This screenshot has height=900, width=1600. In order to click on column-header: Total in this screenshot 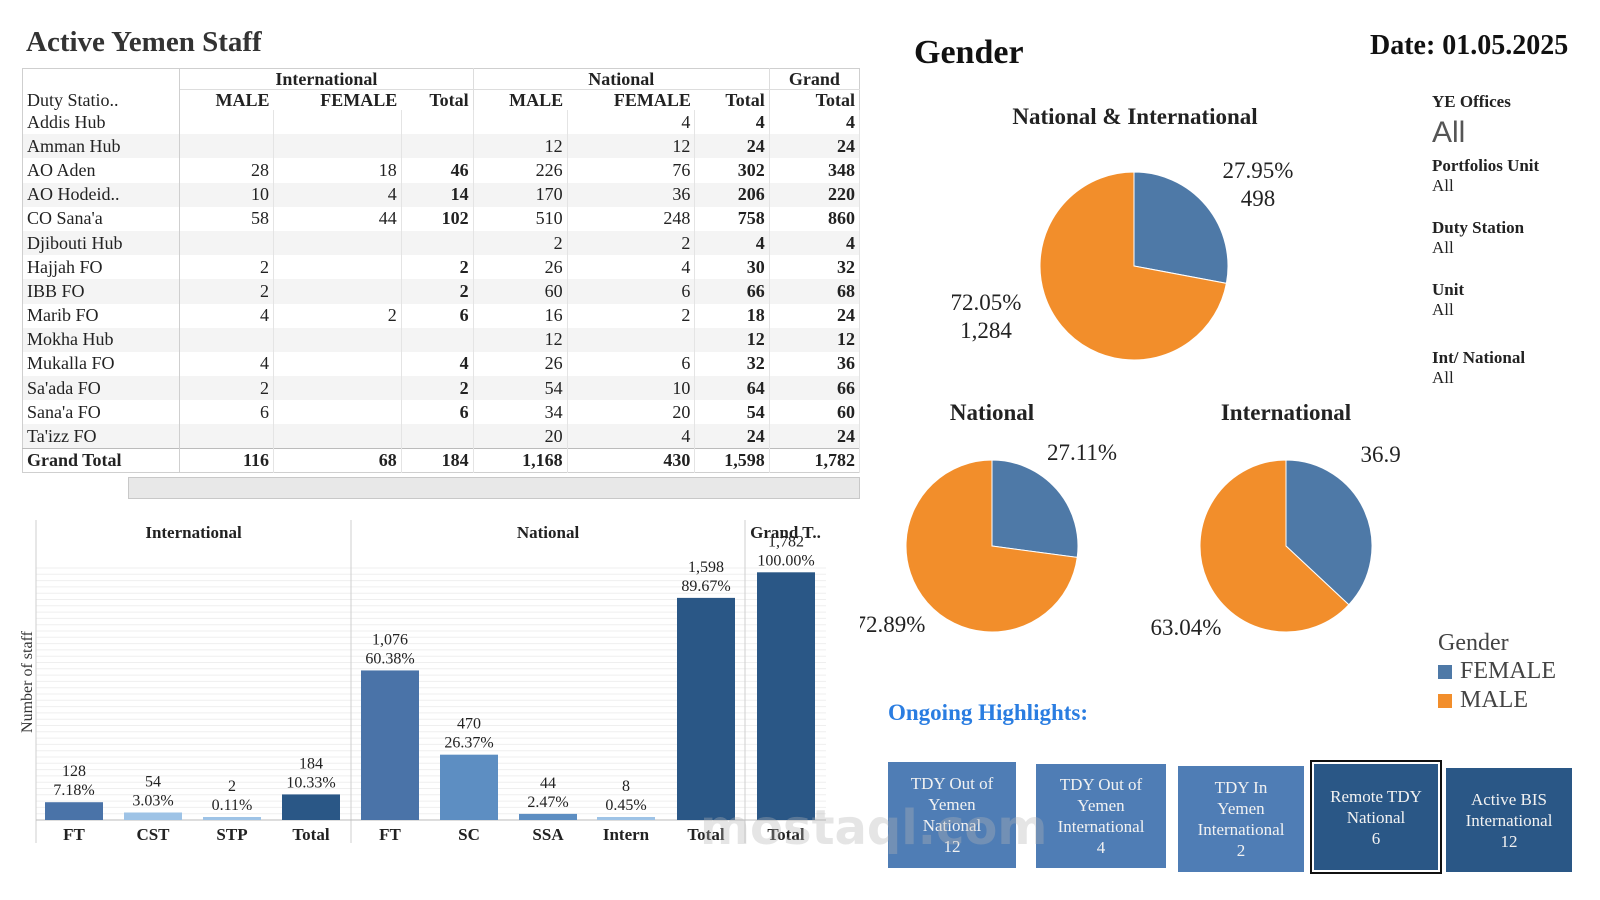, I will do `click(814, 99)`.